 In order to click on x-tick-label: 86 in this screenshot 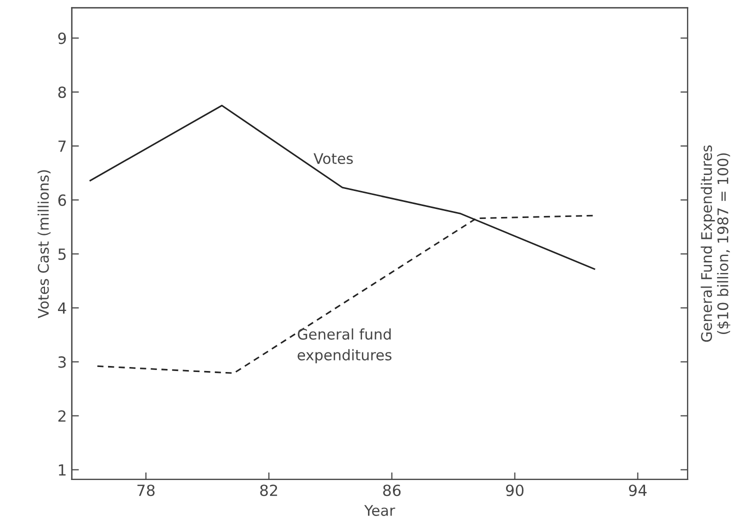, I will do `click(392, 490)`.